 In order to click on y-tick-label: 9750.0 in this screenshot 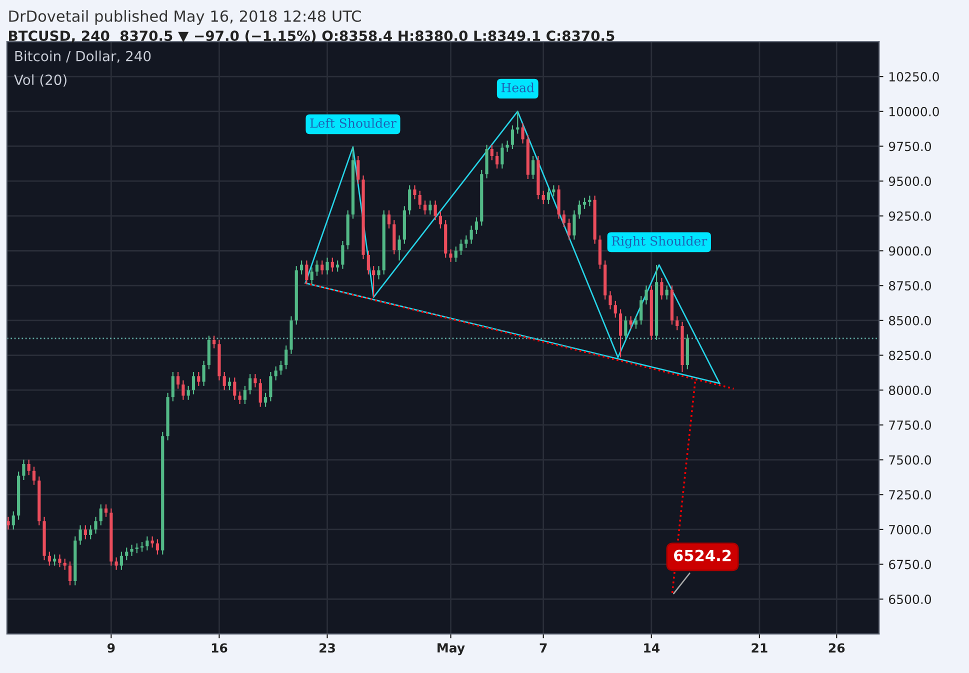, I will do `click(910, 147)`.